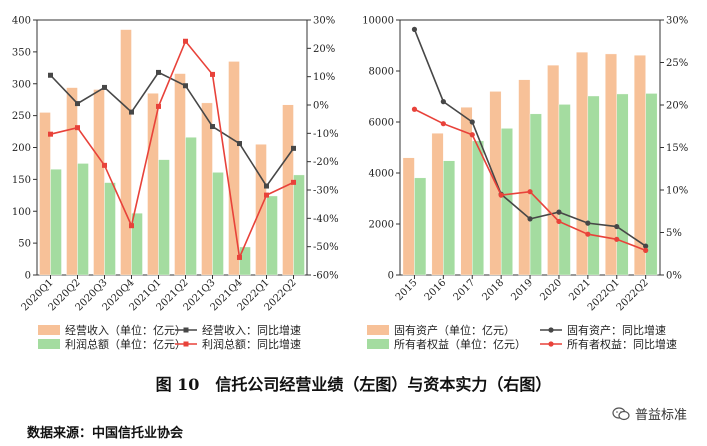 The image size is (707, 446). What do you see at coordinates (660, 415) in the screenshot?
I see `watermark-text: 普益标准` at bounding box center [660, 415].